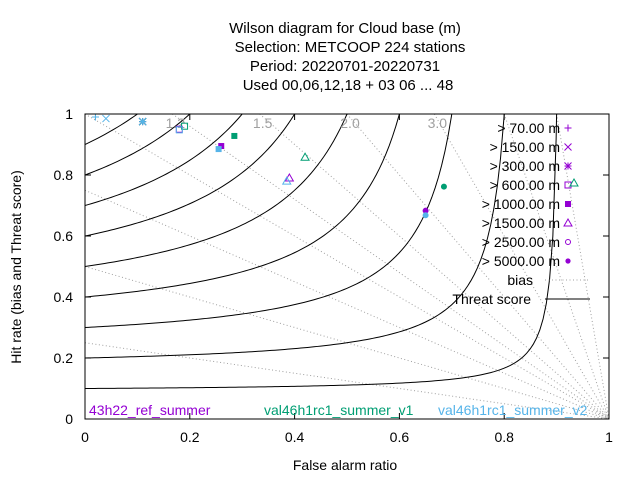  Describe the element at coordinates (95, 117) in the screenshot. I see `marker-s2-p0` at that location.